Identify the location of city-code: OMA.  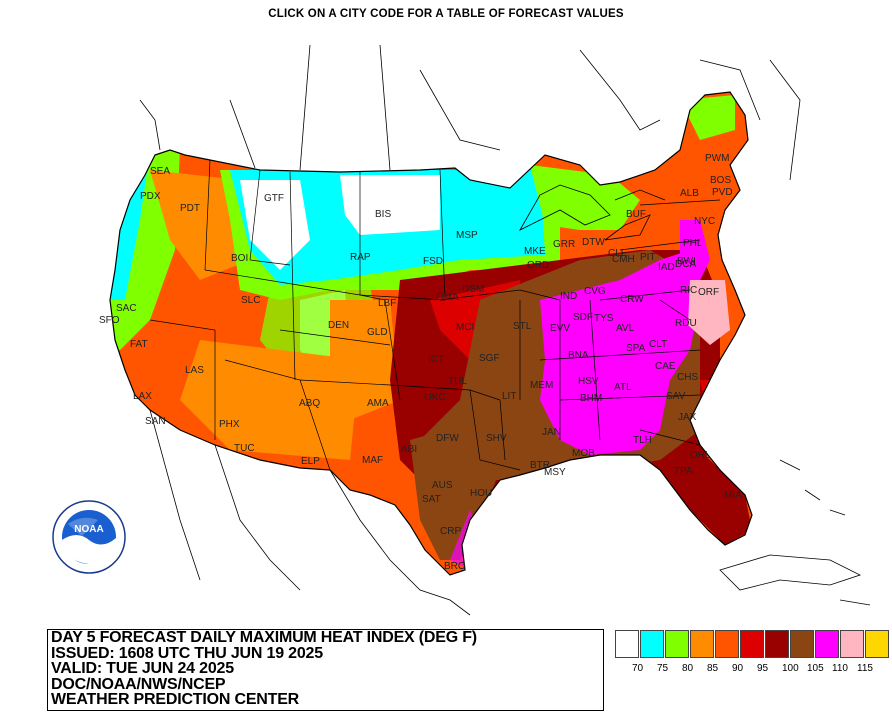
(447, 297).